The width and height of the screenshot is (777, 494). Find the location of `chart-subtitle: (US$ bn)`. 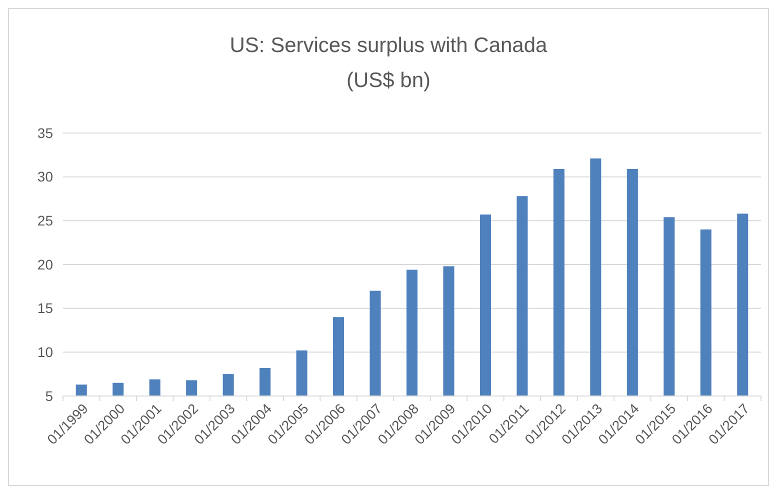

chart-subtitle: (US$ bn) is located at coordinates (388, 80).